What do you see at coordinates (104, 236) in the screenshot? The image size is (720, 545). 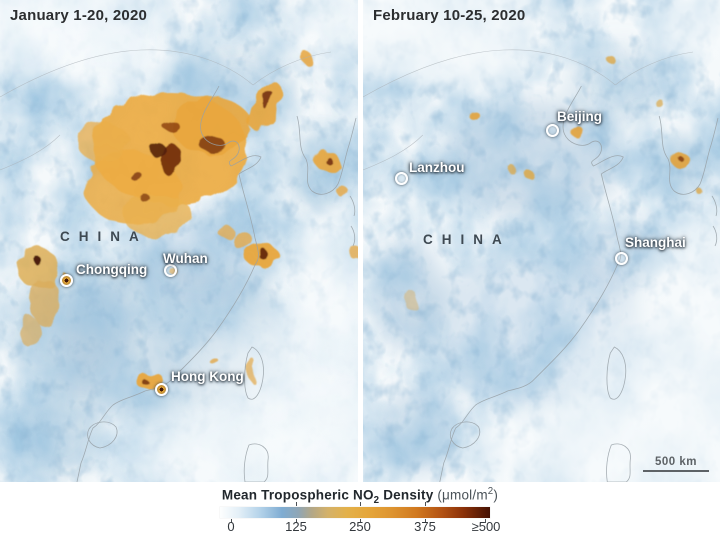 I see `country-label-china-left: CHINA` at bounding box center [104, 236].